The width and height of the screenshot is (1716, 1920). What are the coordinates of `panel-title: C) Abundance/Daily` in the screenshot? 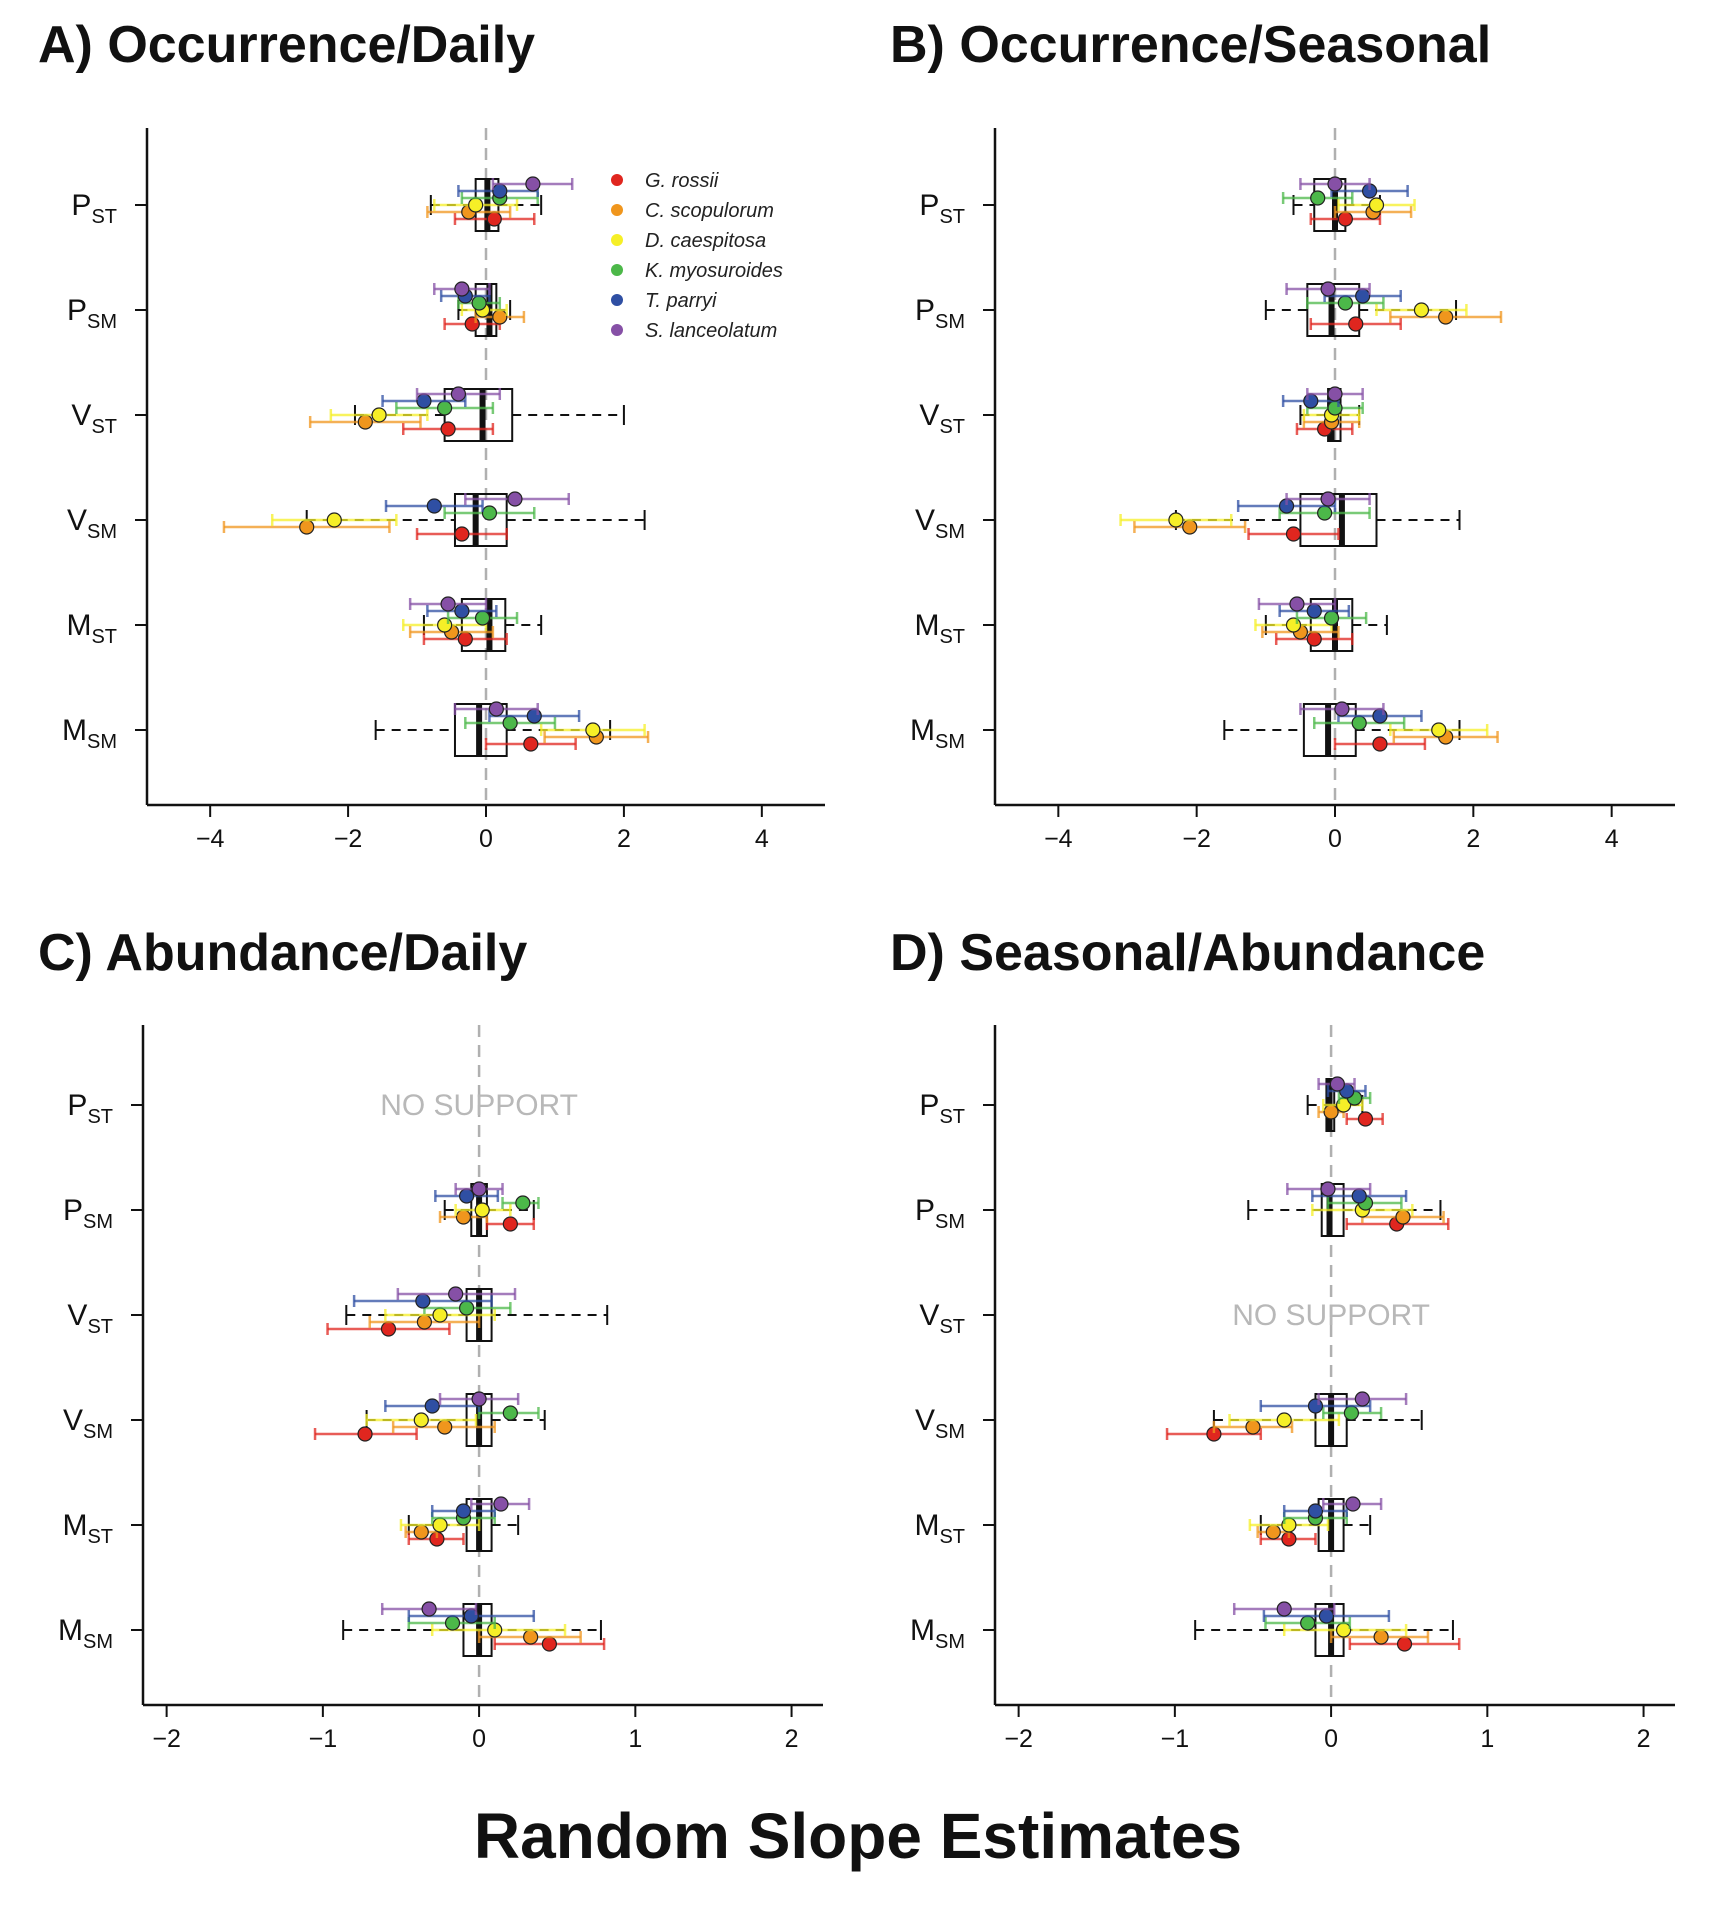 It's located at (282, 953).